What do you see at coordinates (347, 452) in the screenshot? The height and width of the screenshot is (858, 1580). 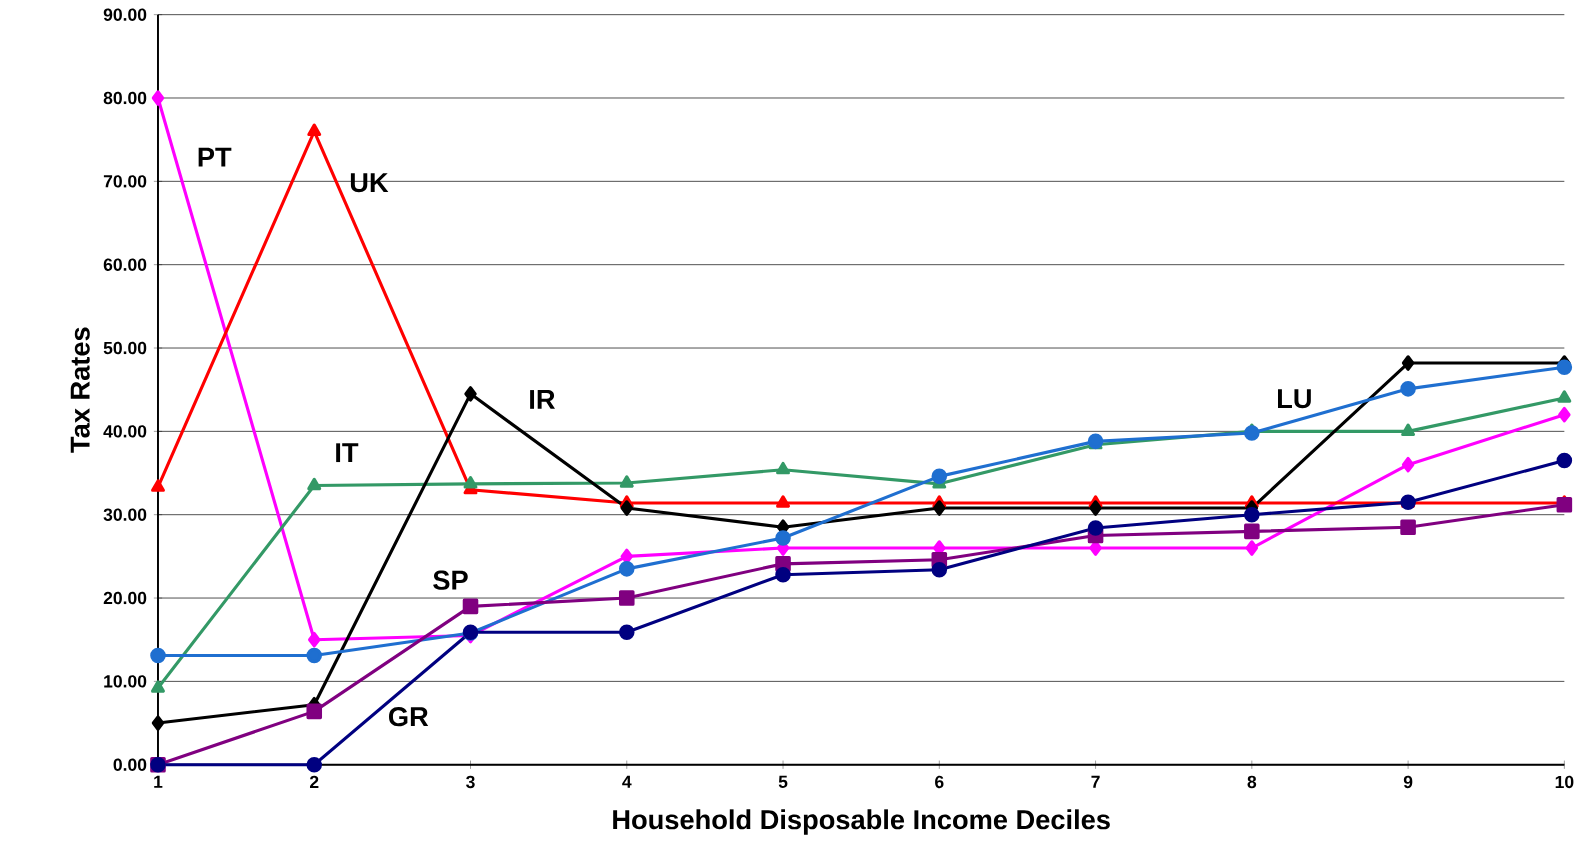 I see `series-label: IT` at bounding box center [347, 452].